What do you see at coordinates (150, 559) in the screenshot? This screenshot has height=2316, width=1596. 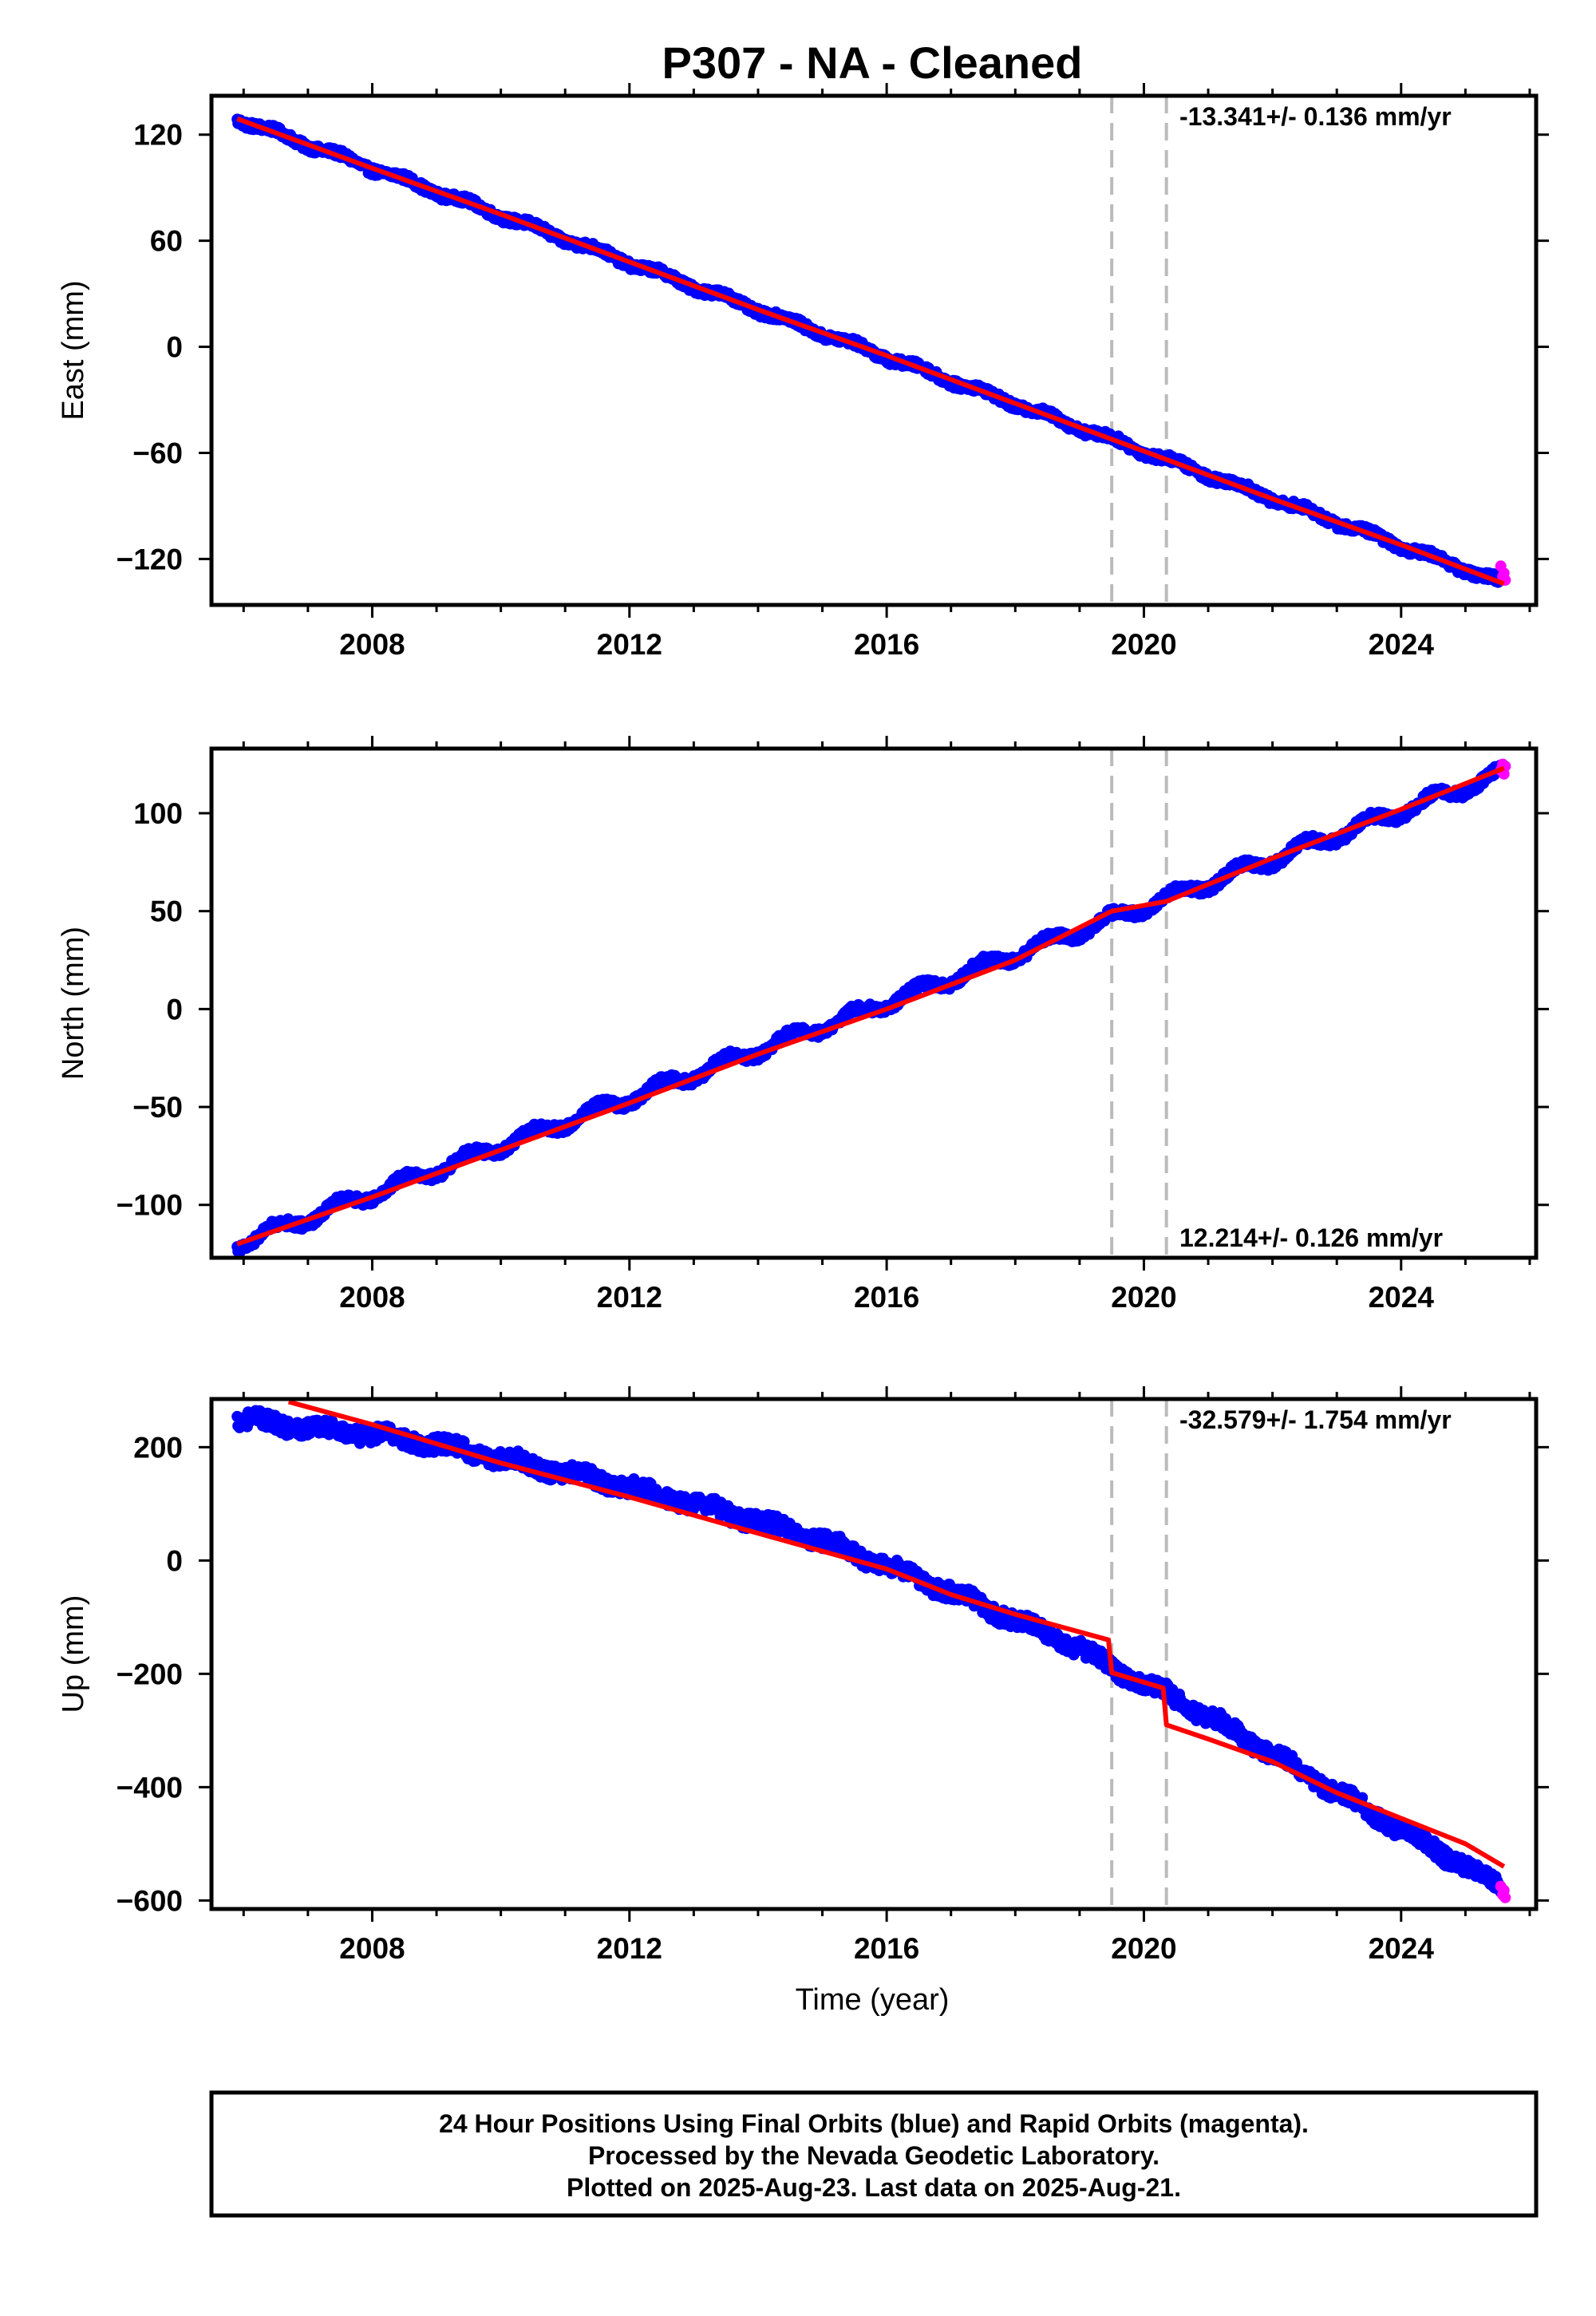 I see `y-tick-label: −120` at bounding box center [150, 559].